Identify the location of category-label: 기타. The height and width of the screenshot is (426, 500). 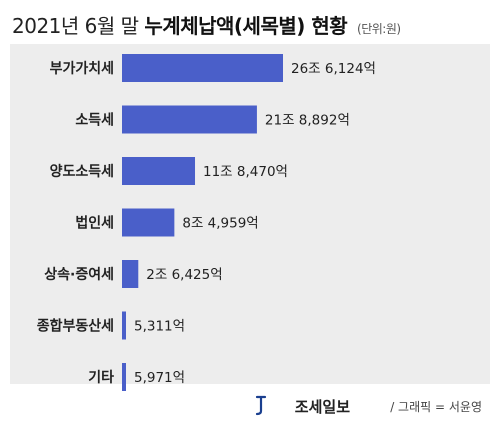
(101, 378).